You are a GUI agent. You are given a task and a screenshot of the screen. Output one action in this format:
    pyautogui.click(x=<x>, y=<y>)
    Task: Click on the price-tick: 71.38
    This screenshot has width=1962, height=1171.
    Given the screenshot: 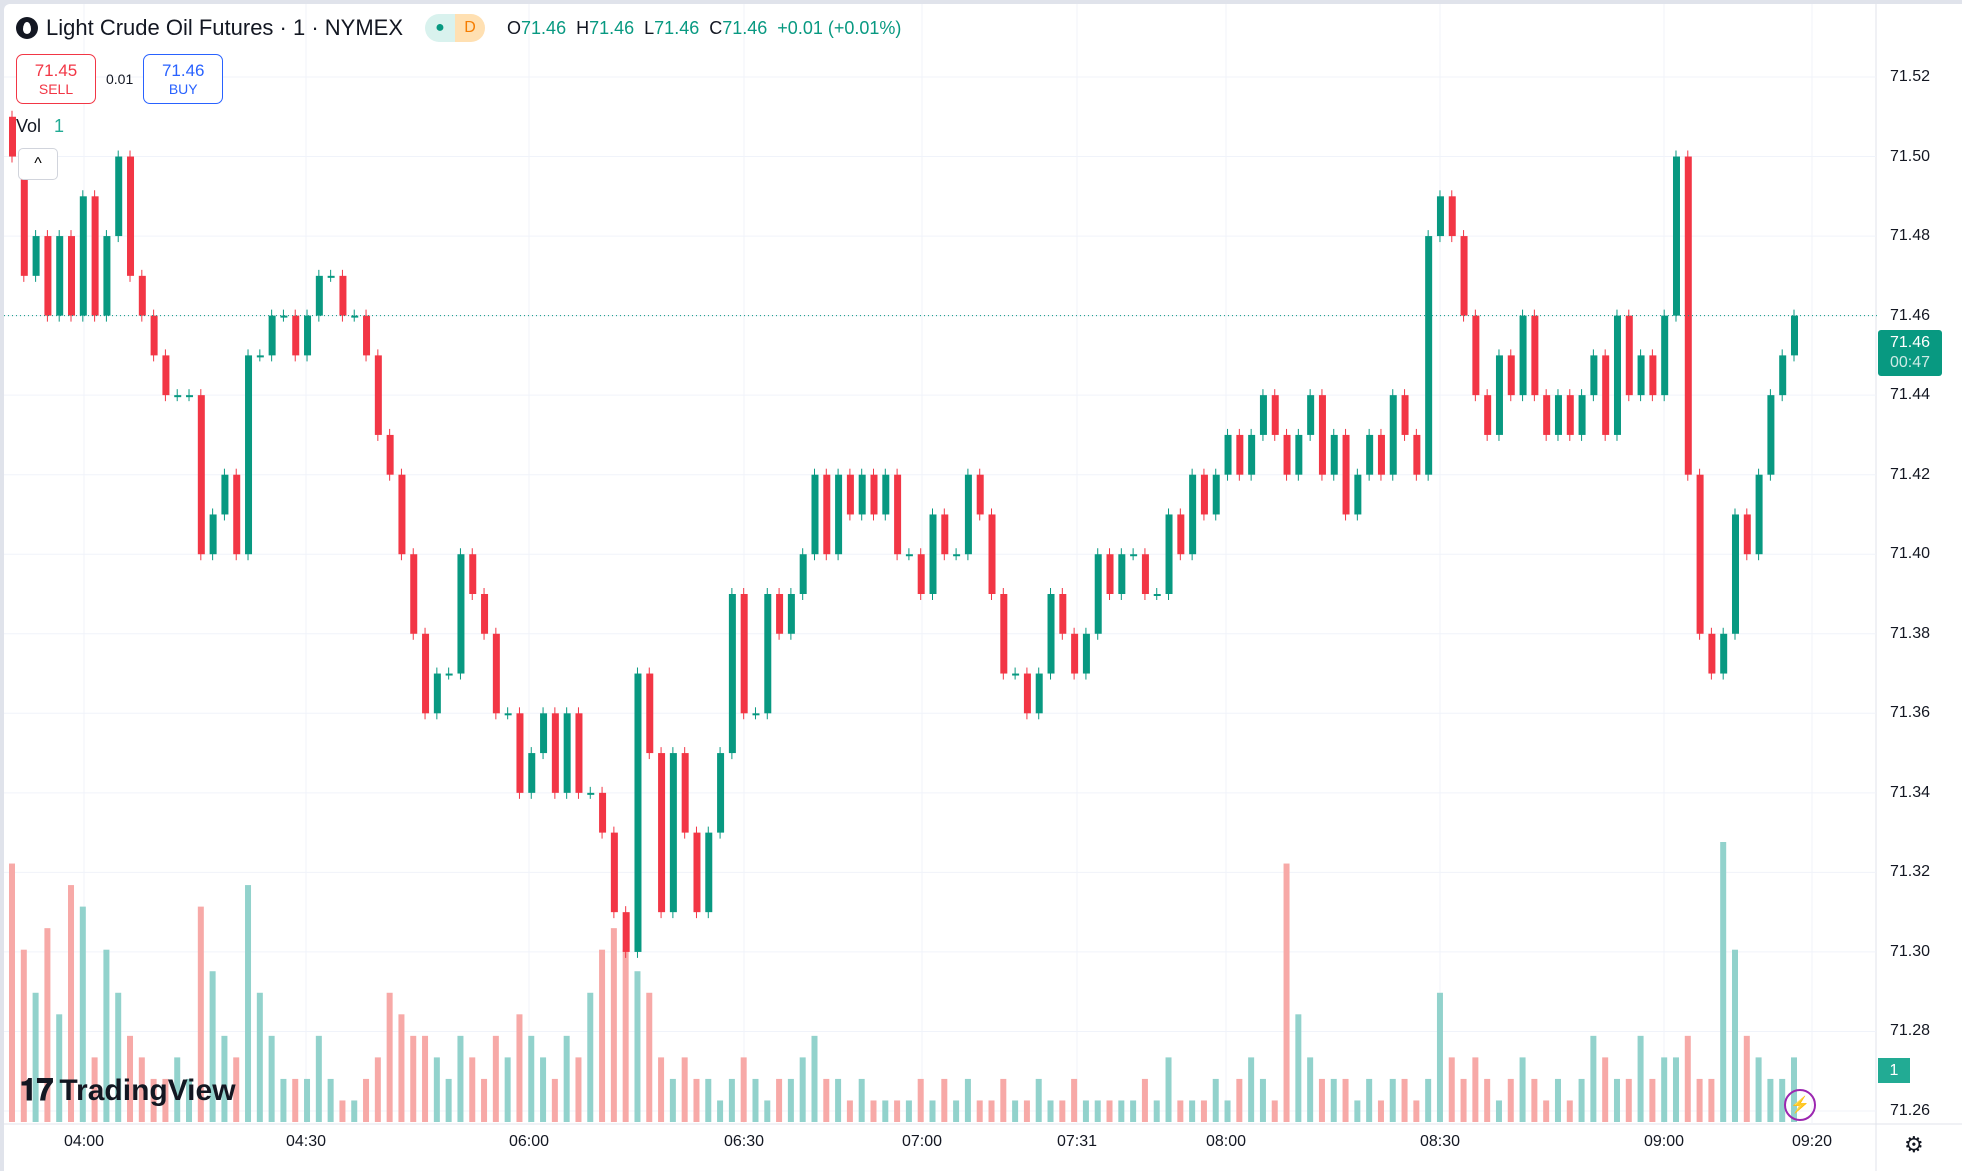 What is the action you would take?
    pyautogui.click(x=1909, y=633)
    